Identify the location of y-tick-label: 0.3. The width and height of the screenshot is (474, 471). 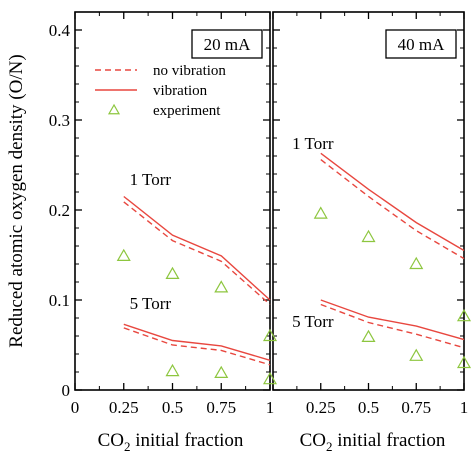
(59, 120).